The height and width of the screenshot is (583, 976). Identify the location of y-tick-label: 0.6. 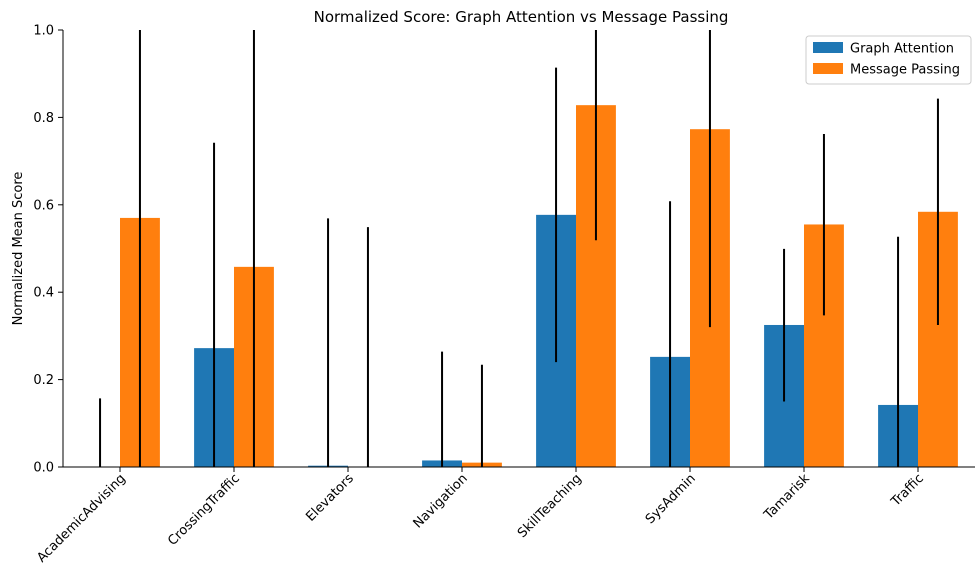
(43, 205).